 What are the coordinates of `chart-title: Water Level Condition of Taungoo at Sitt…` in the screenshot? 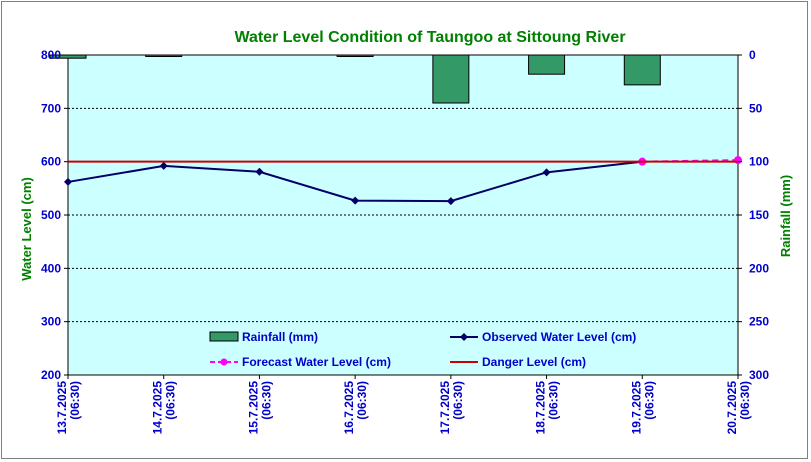 It's located at (429, 37).